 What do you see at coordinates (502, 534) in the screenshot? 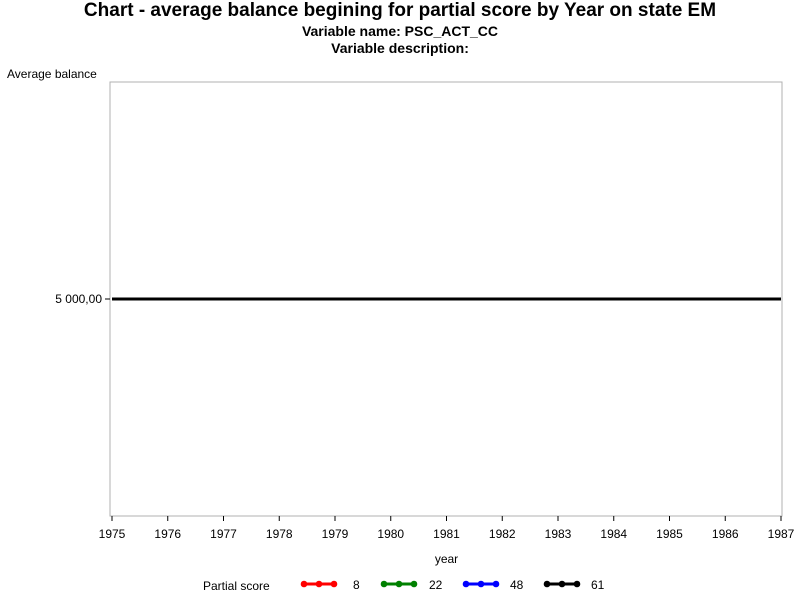
I see `x-tick-label: 1982` at bounding box center [502, 534].